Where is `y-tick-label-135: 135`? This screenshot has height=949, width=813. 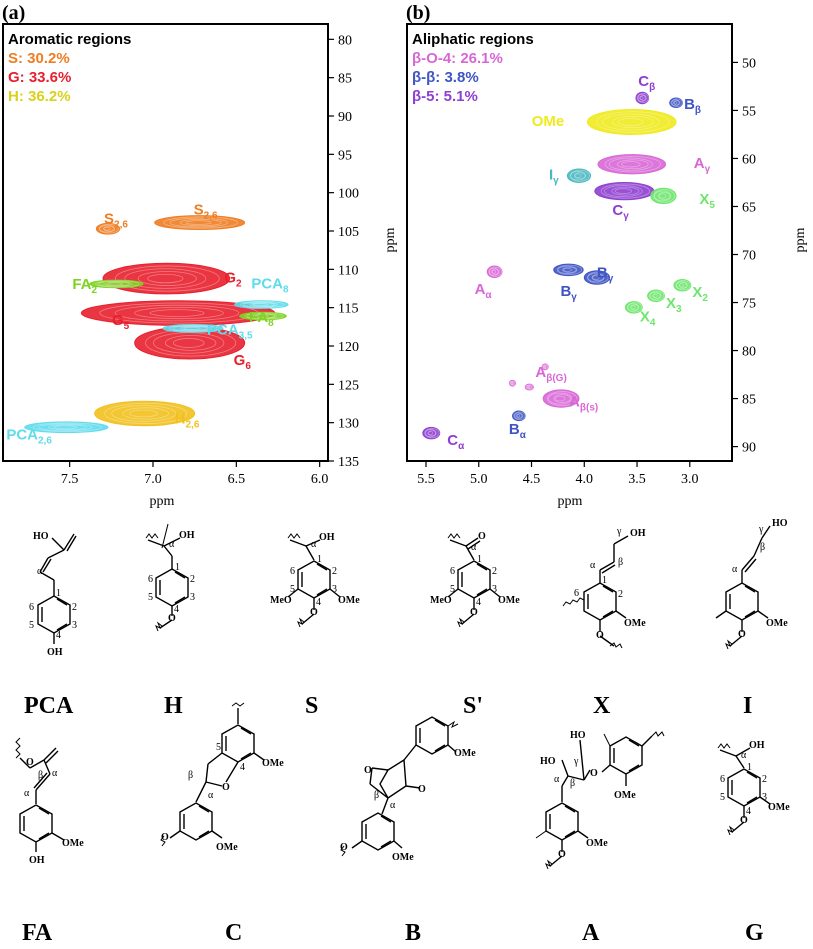
y-tick-label-135: 135 is located at coordinates (348, 462).